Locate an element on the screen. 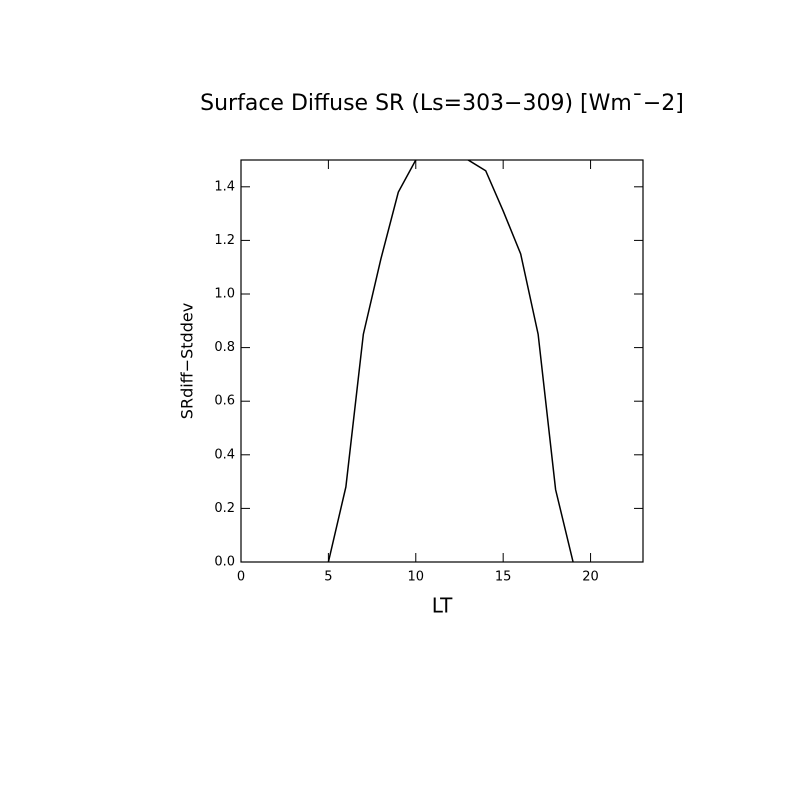  y-tick-label: 1.2 is located at coordinates (224, 240).